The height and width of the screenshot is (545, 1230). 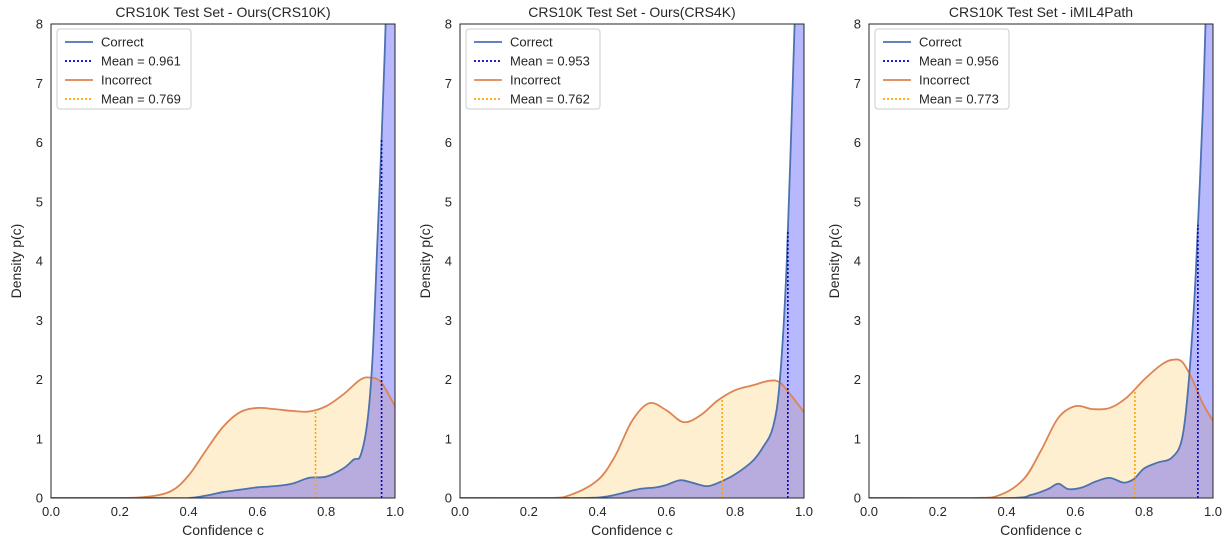 What do you see at coordinates (631, 12) in the screenshot?
I see `chart-title: CRS10K Test Set - Ours(CRS4K)` at bounding box center [631, 12].